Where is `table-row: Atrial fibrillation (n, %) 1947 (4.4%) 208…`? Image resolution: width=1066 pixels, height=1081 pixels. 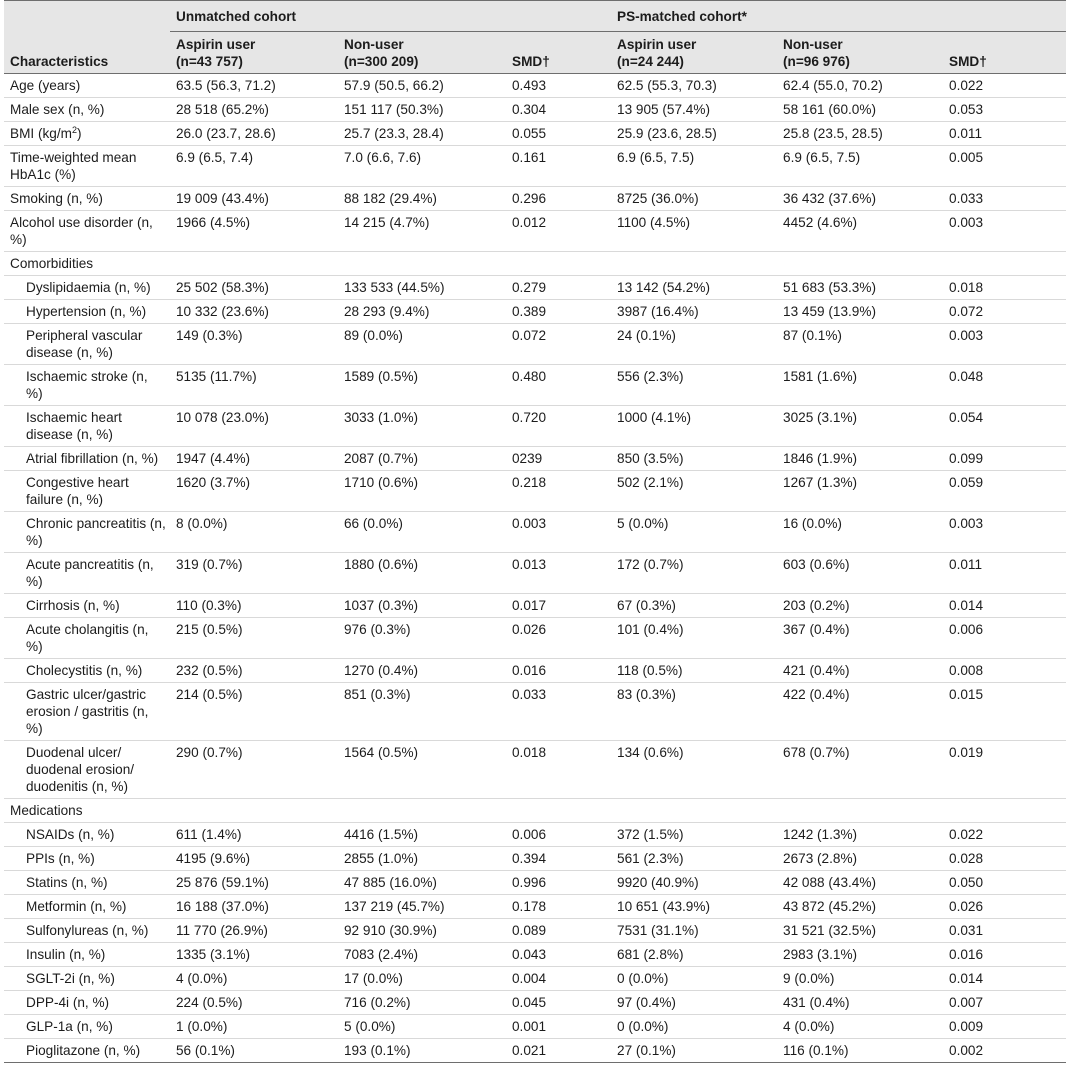 table-row: Atrial fibrillation (n, %) 1947 (4.4%) 208… is located at coordinates (535, 458).